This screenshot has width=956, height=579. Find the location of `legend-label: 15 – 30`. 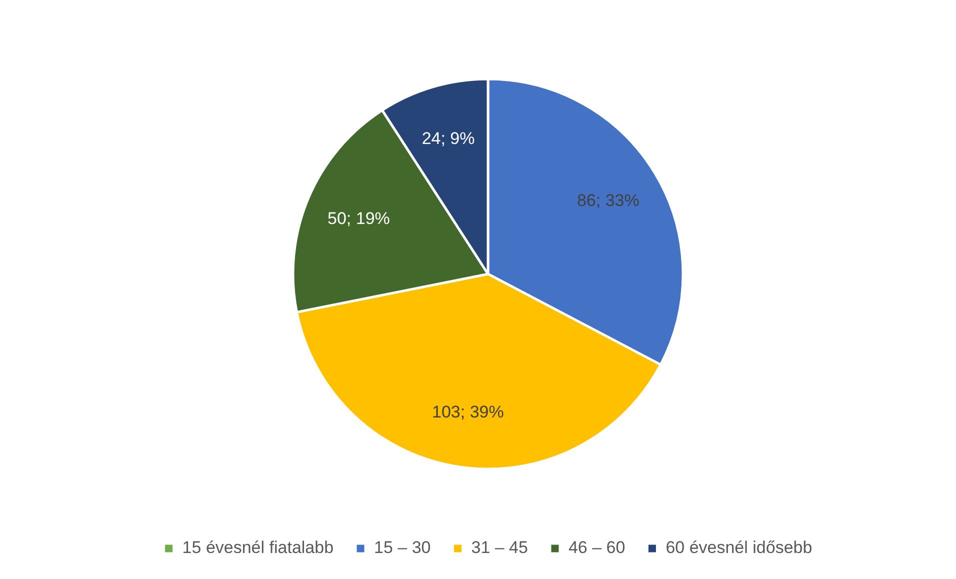

legend-label: 15 – 30 is located at coordinates (402, 548).